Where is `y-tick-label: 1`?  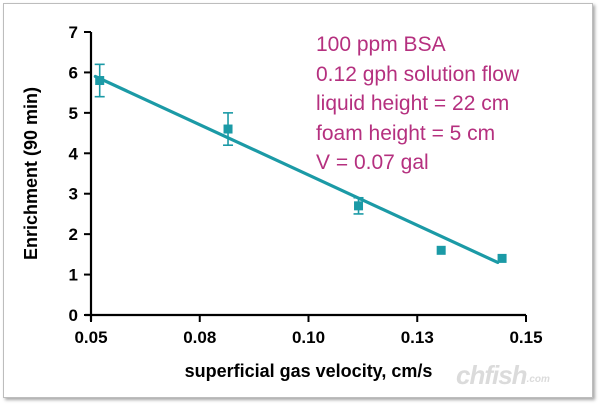
y-tick-label: 1 is located at coordinates (73, 275).